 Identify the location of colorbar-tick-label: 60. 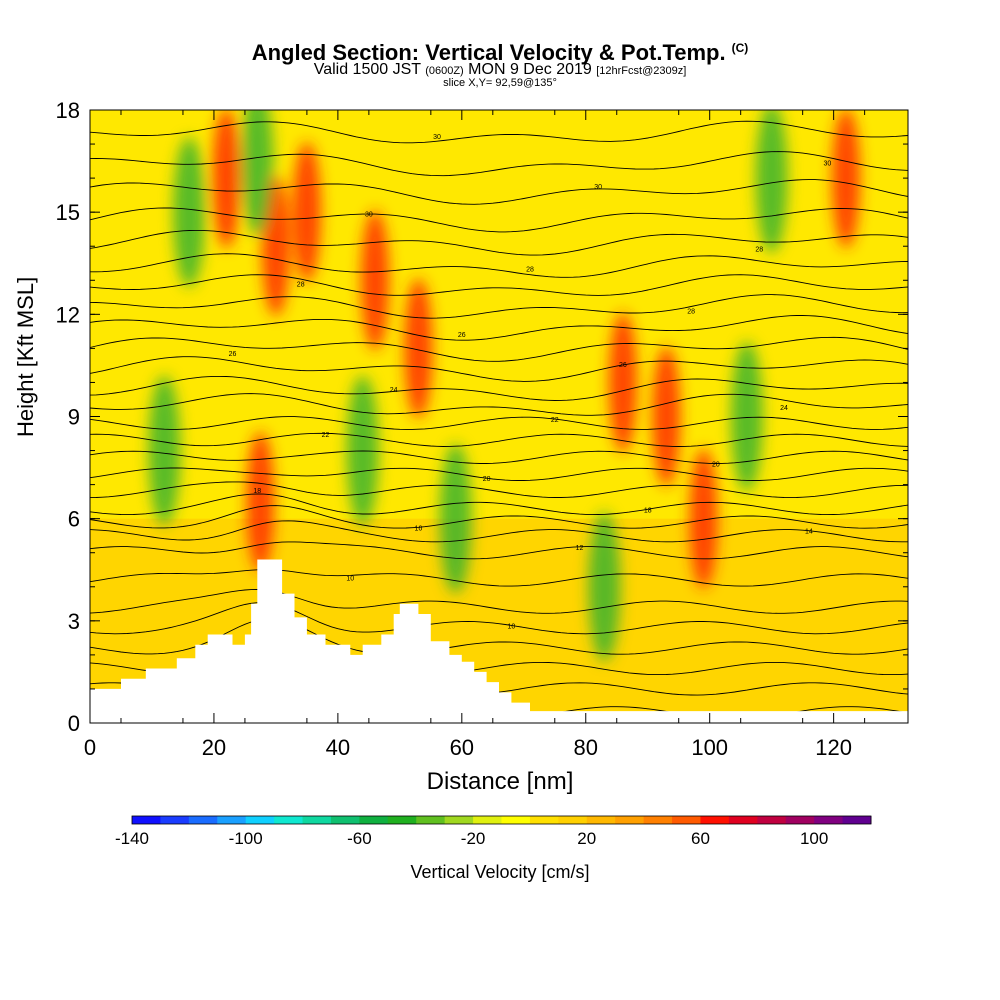
(700, 838).